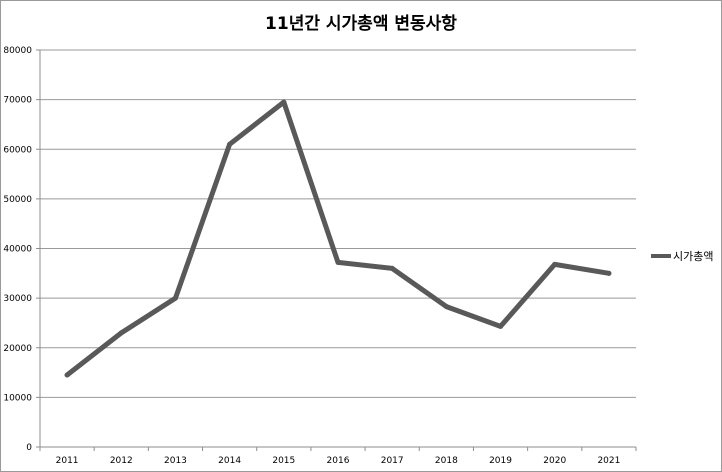 Image resolution: width=722 pixels, height=472 pixels. Describe the element at coordinates (67, 375) in the screenshot. I see `data-point-2011` at that location.